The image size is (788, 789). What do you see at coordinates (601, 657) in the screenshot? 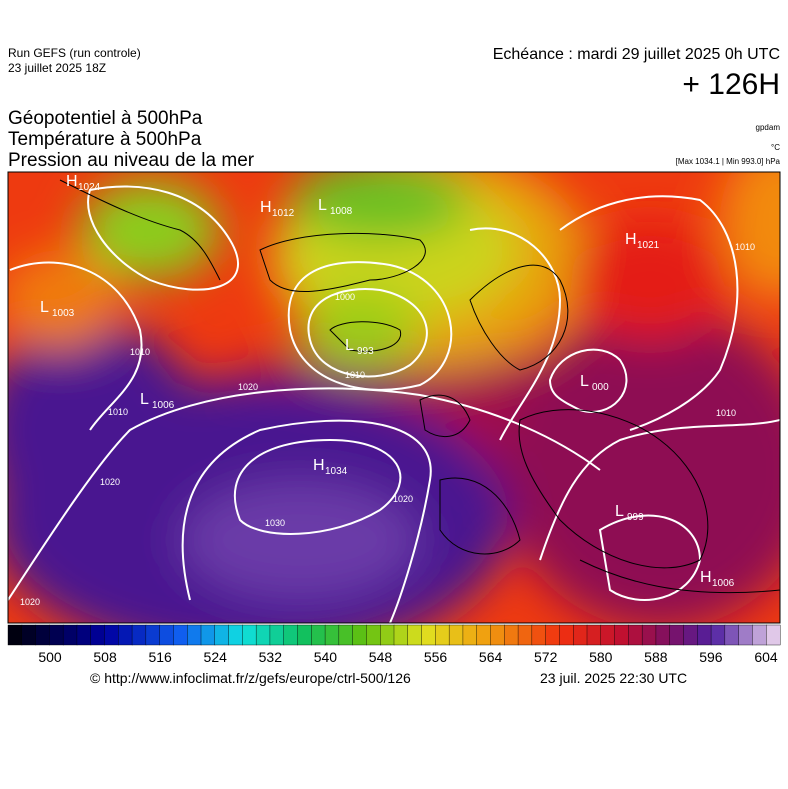
I see `colorbar-label: 580` at bounding box center [601, 657].